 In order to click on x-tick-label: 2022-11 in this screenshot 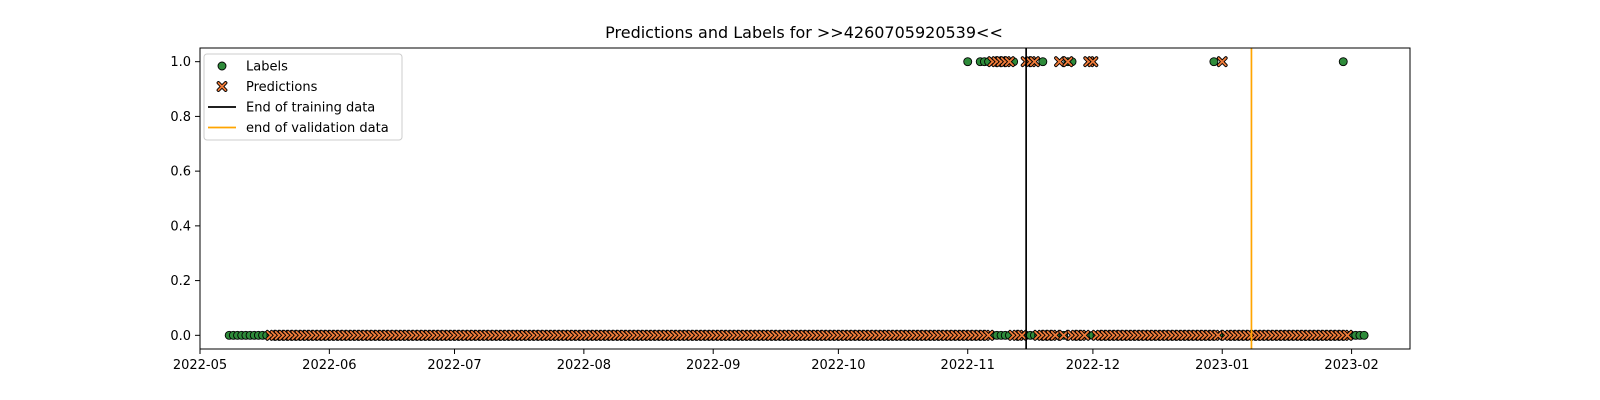, I will do `click(968, 365)`.